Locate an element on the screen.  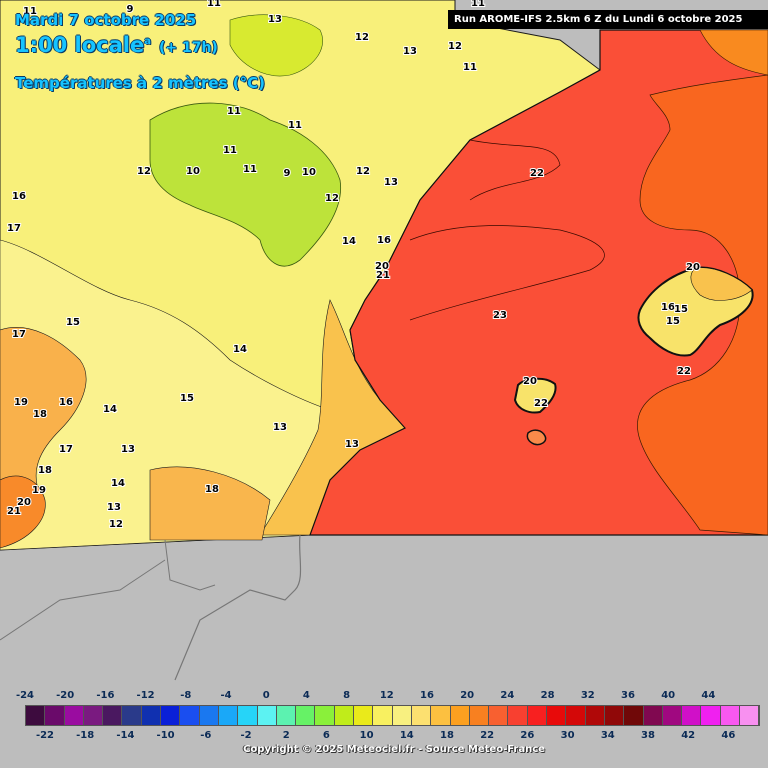
cold-zone-green is located at coordinates (245, 184).